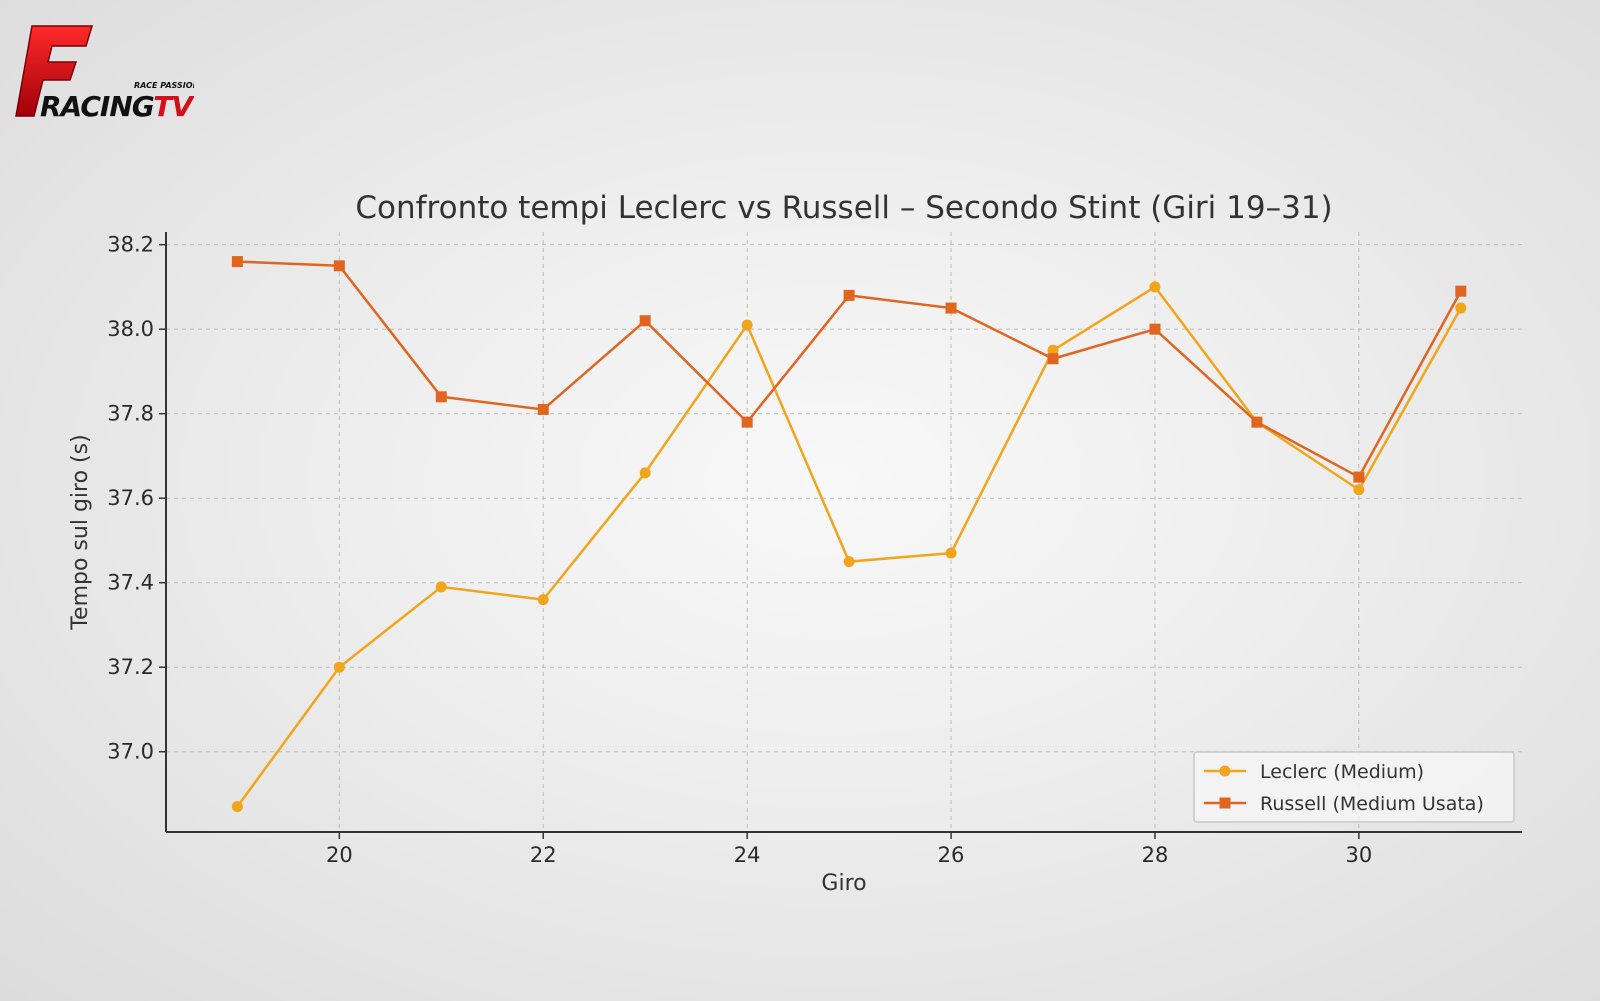 The width and height of the screenshot is (1600, 1001). What do you see at coordinates (130, 667) in the screenshot?
I see `y-tick-label: 37.2` at bounding box center [130, 667].